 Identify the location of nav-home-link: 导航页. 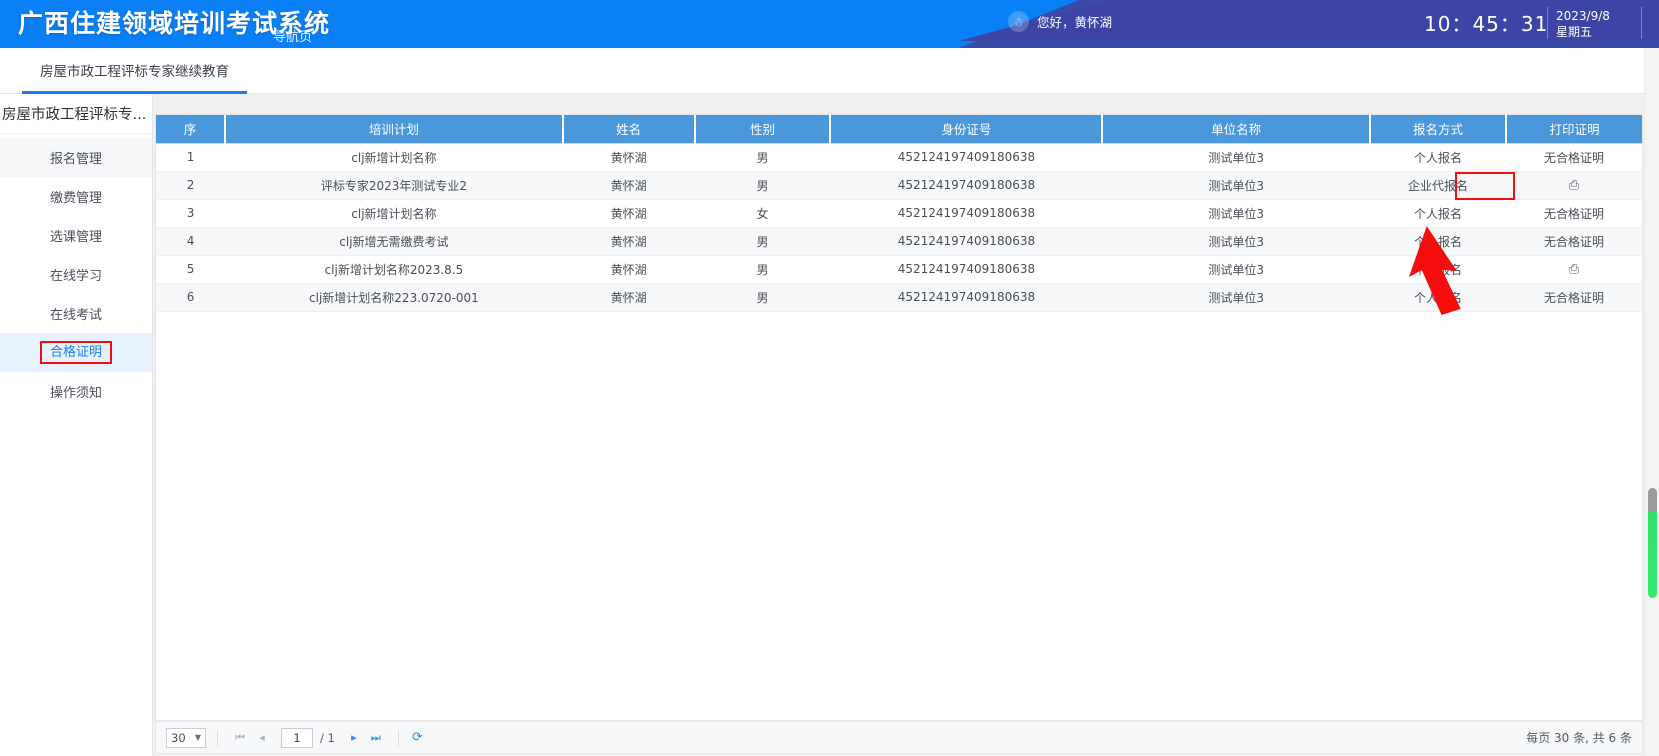
(293, 37).